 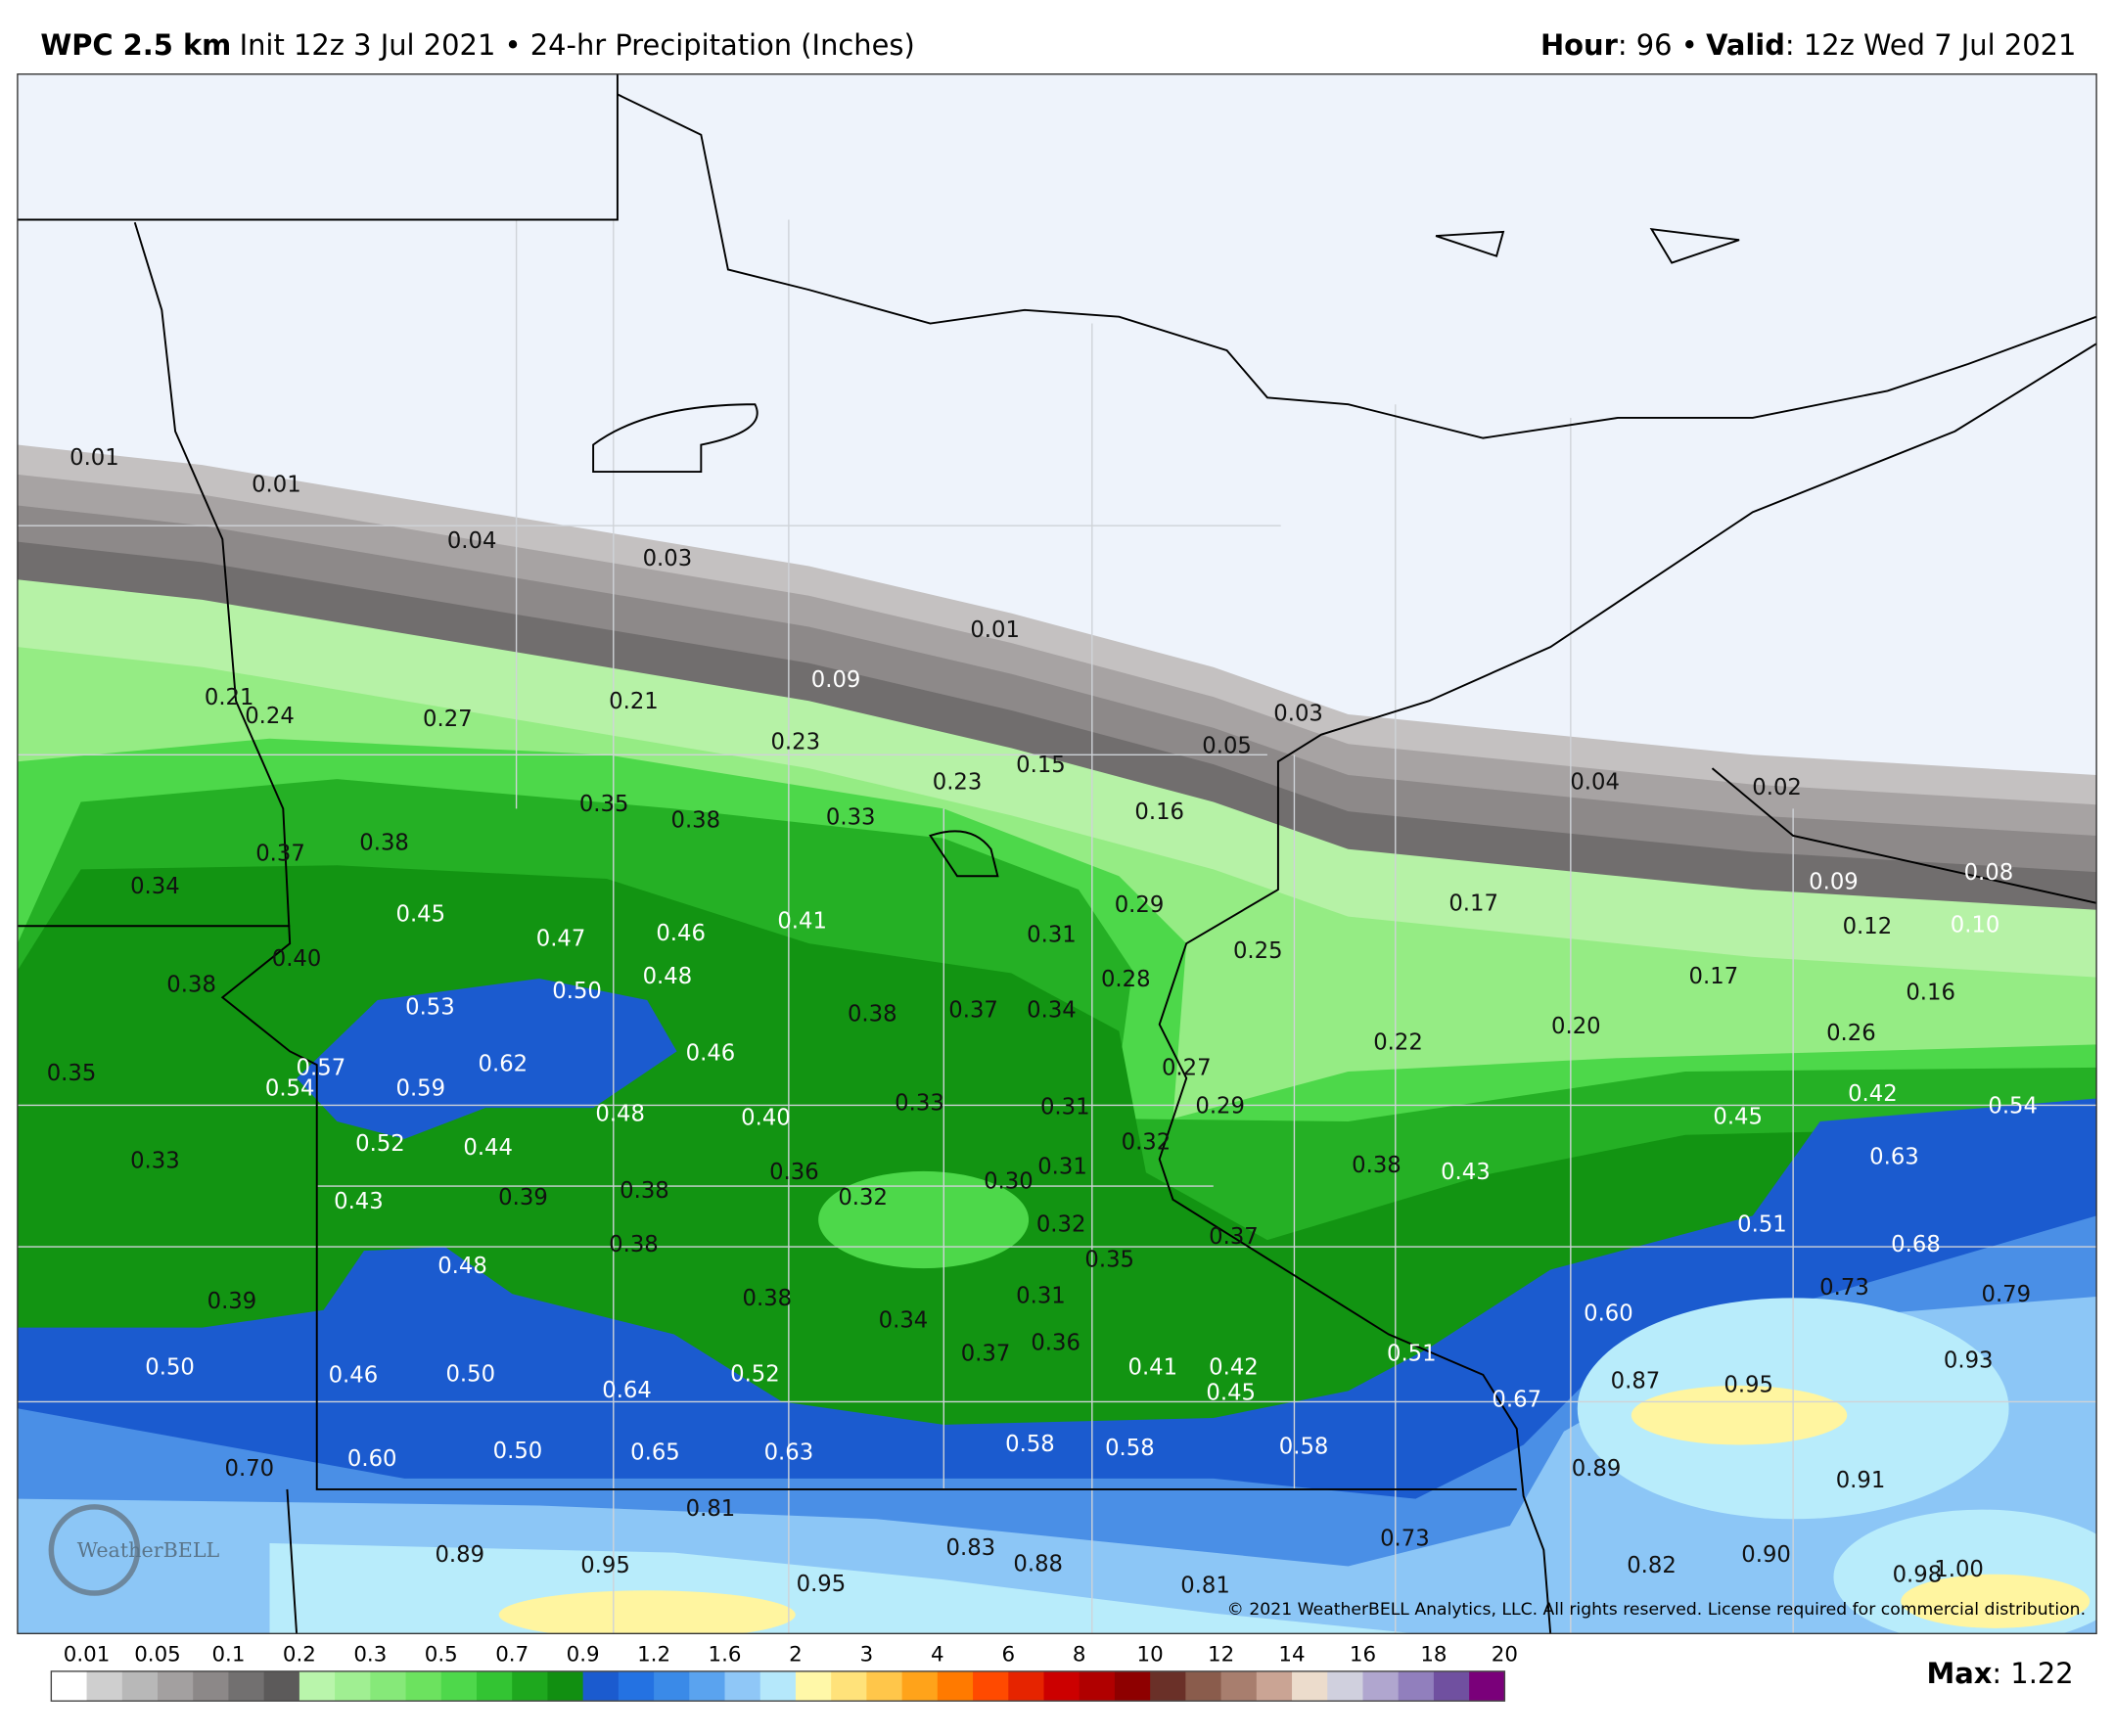 I want to click on point-label: 0.30, so click(x=1009, y=1181).